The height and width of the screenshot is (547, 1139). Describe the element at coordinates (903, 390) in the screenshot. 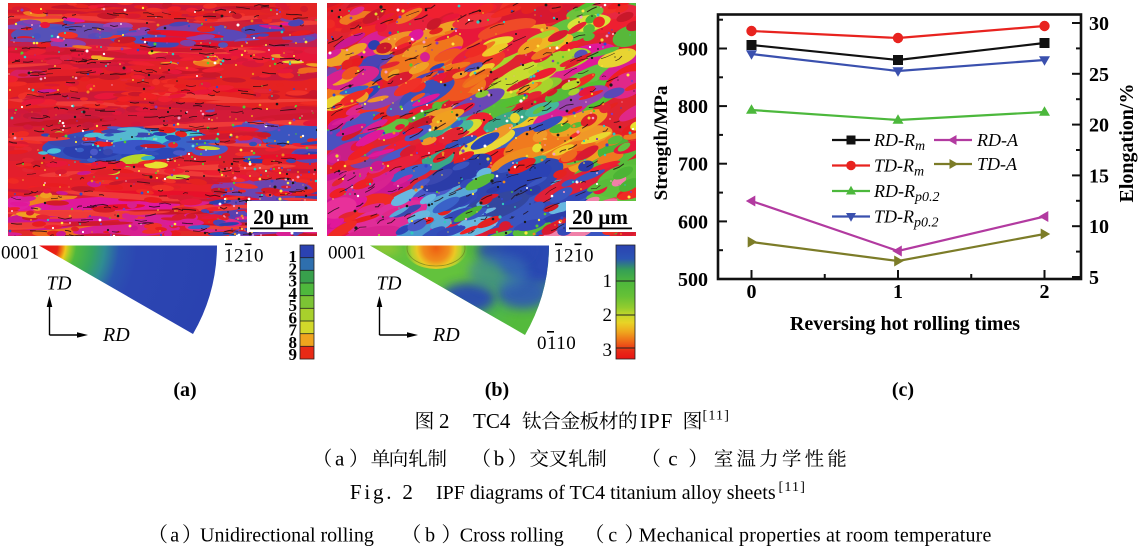

I see `svg-text: (c)` at that location.